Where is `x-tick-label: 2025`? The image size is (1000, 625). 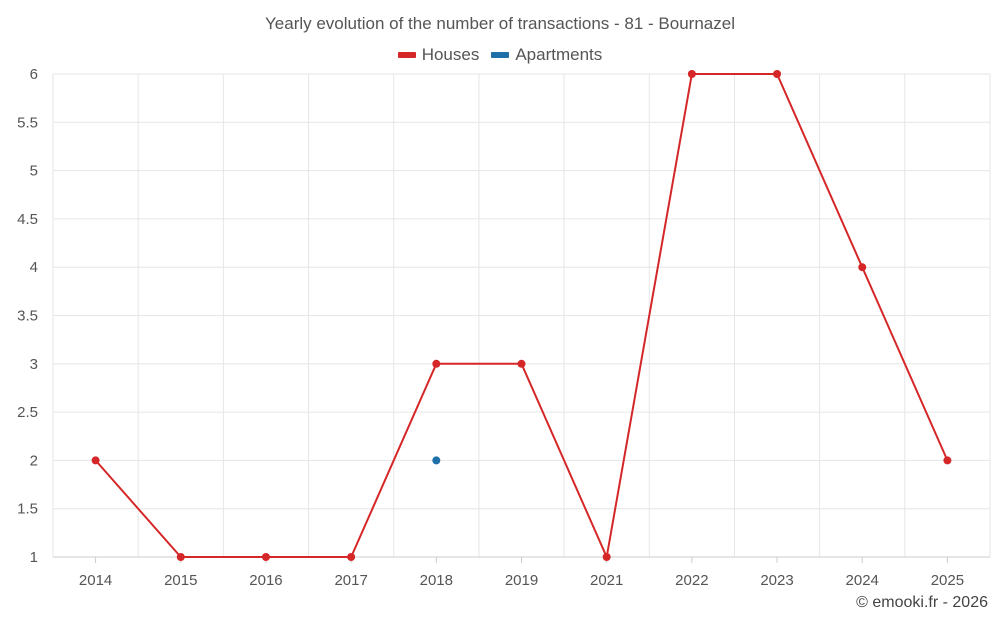 x-tick-label: 2025 is located at coordinates (947, 580).